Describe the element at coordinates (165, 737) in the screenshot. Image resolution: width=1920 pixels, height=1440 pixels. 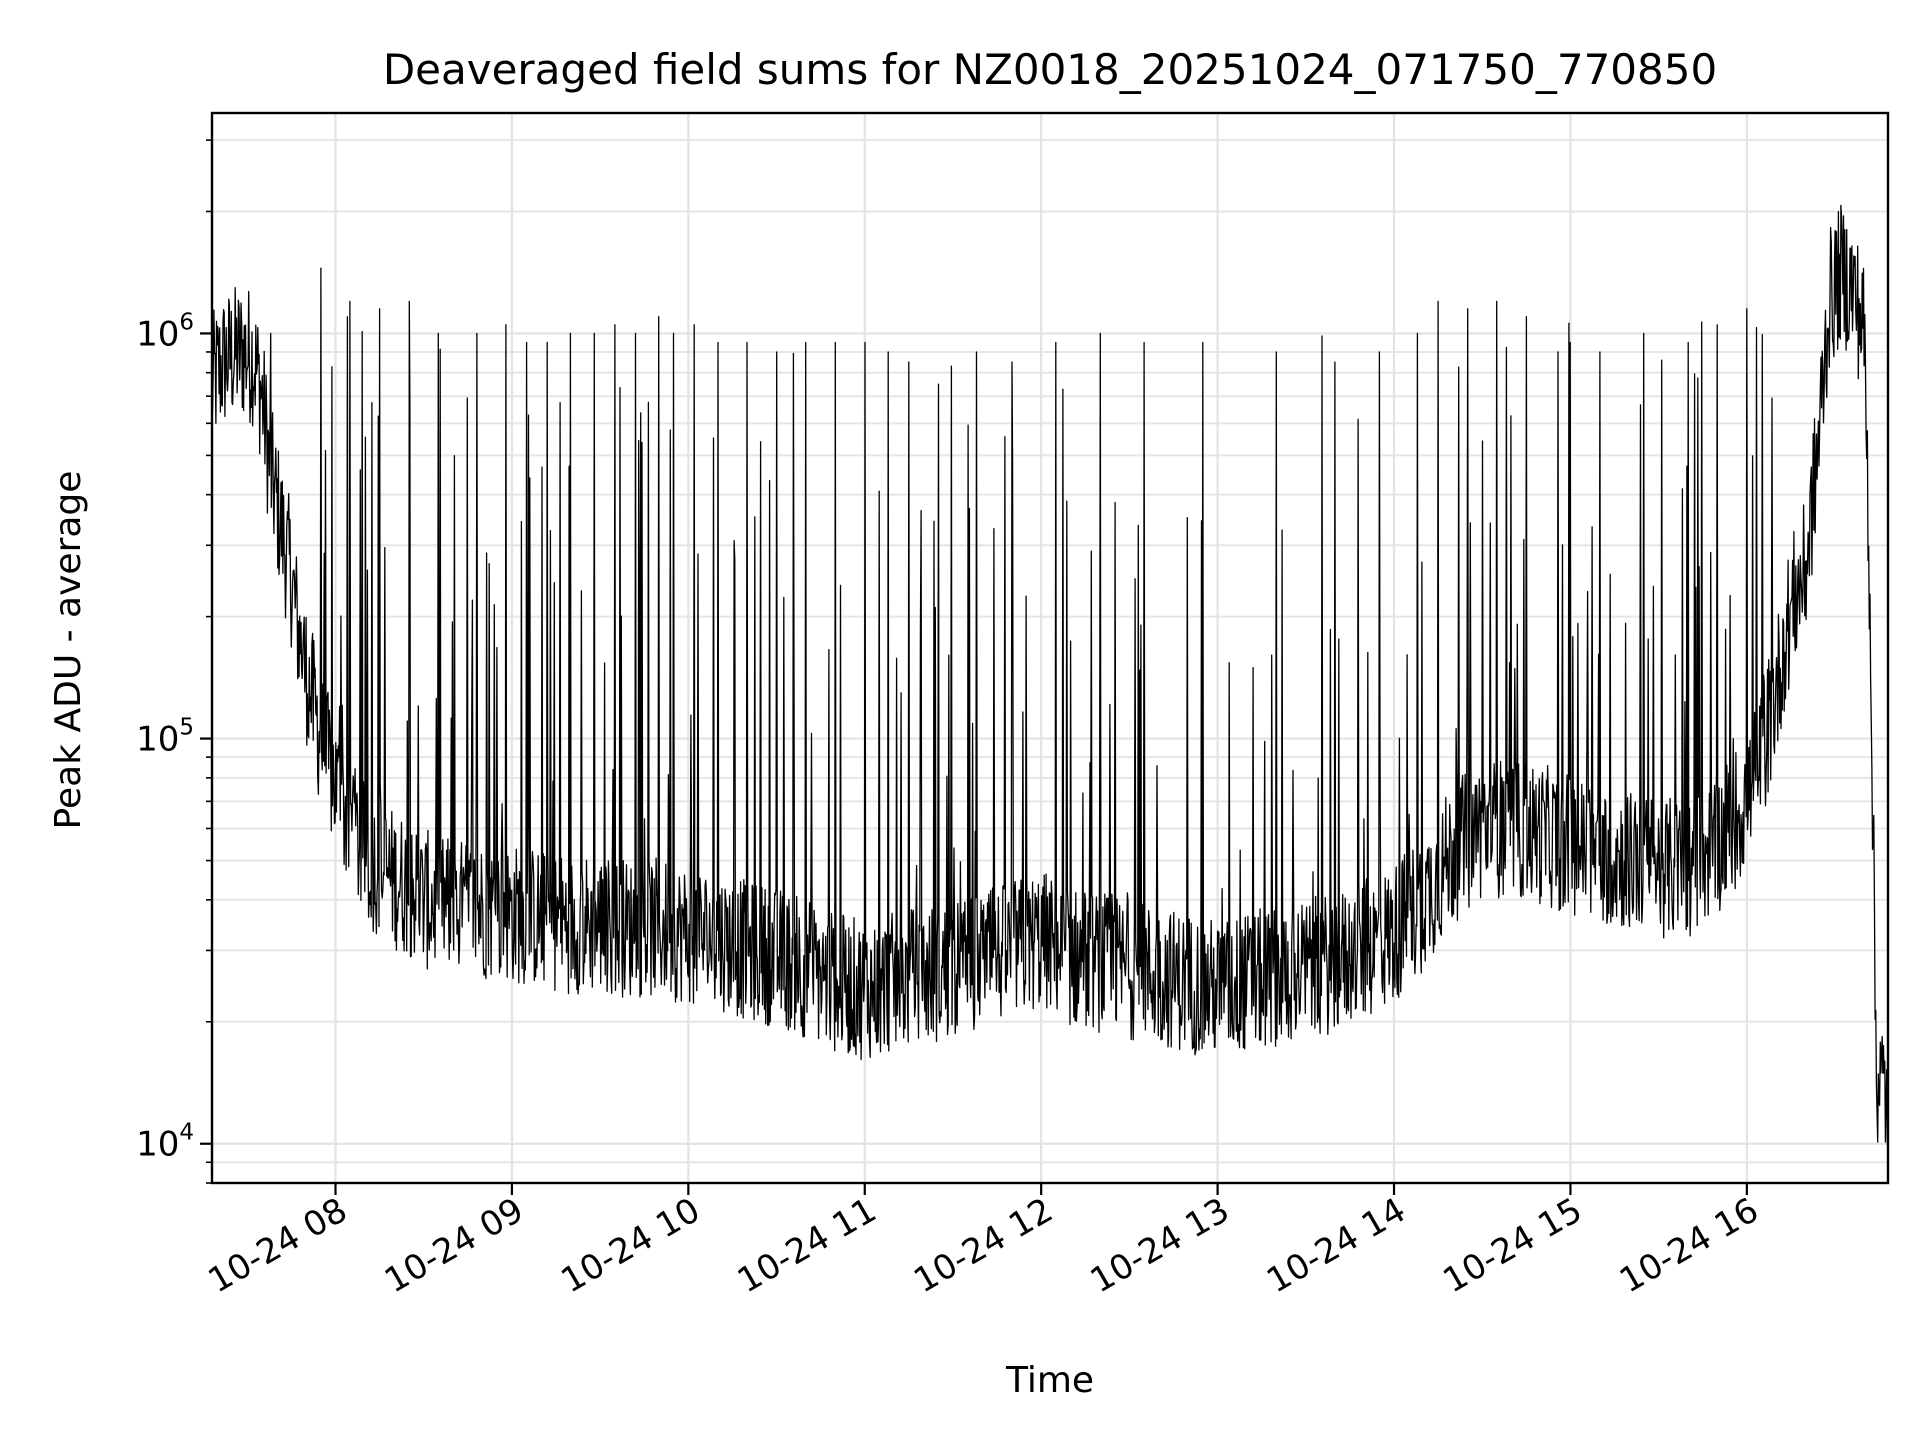
I see `y-tick-label: 10⁵` at that location.